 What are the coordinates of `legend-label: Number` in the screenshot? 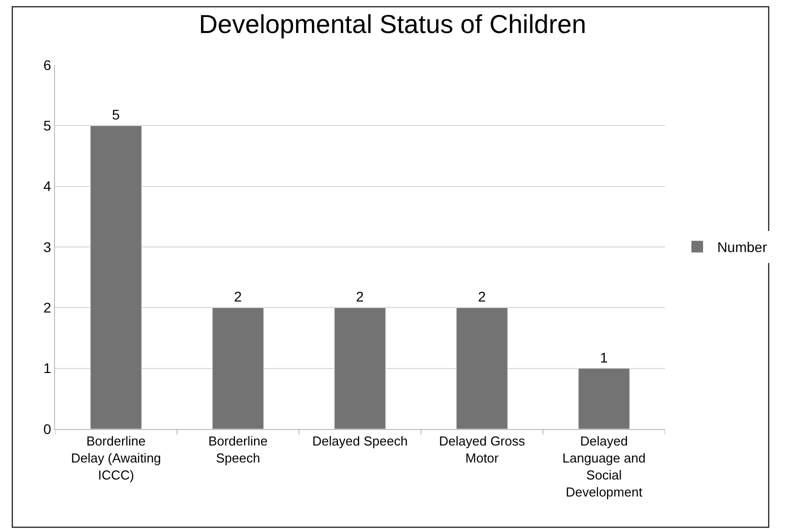 It's located at (742, 247).